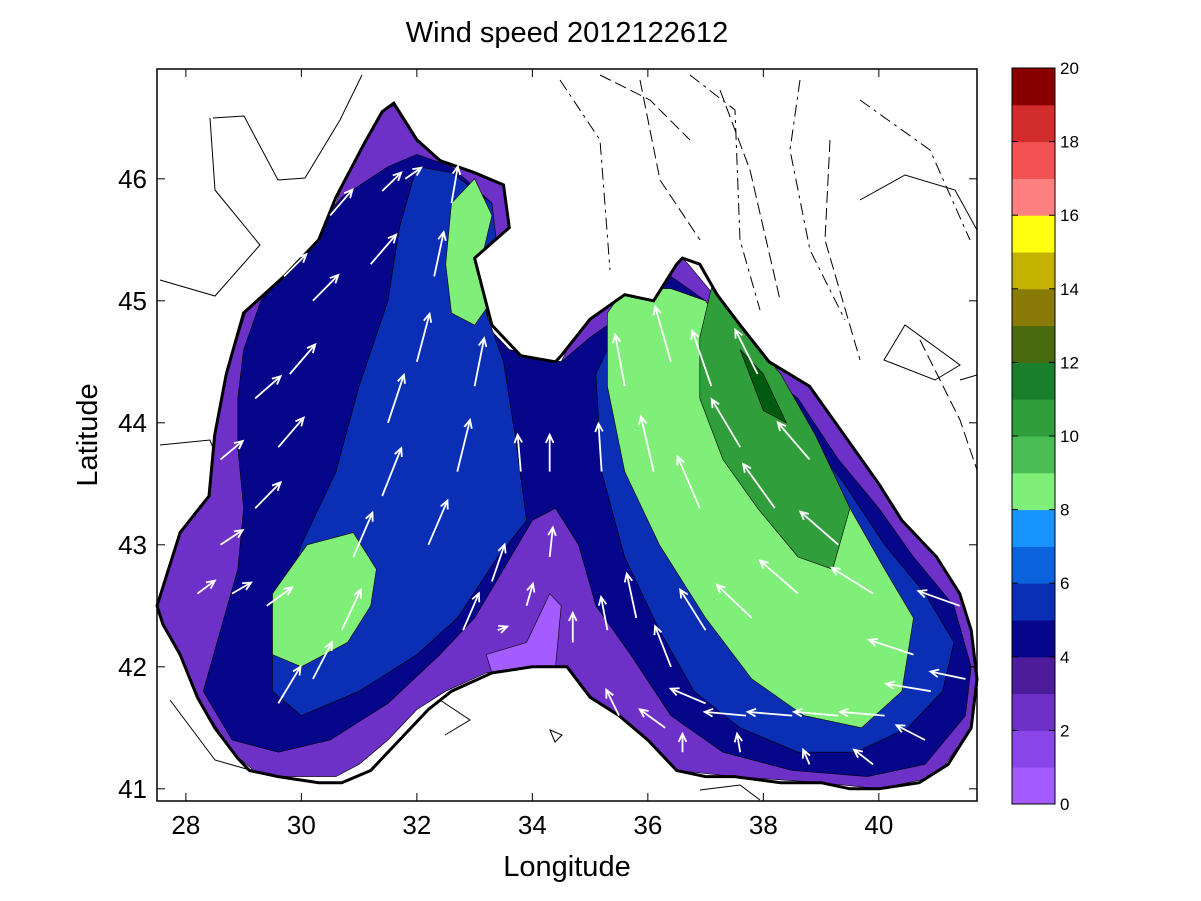 The height and width of the screenshot is (901, 1201). I want to click on colorbar-tick-label: 20, so click(1069, 68).